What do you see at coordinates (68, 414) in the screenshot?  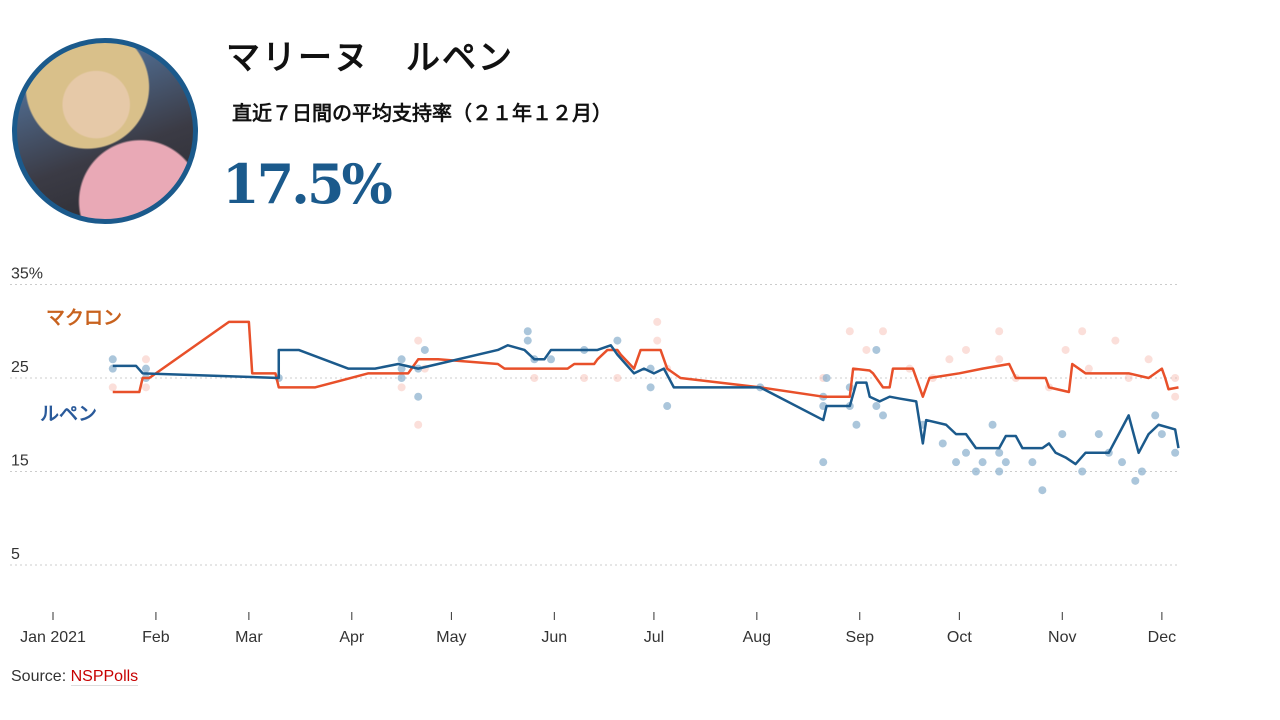 I see `legend-label-lepen: ルペン` at bounding box center [68, 414].